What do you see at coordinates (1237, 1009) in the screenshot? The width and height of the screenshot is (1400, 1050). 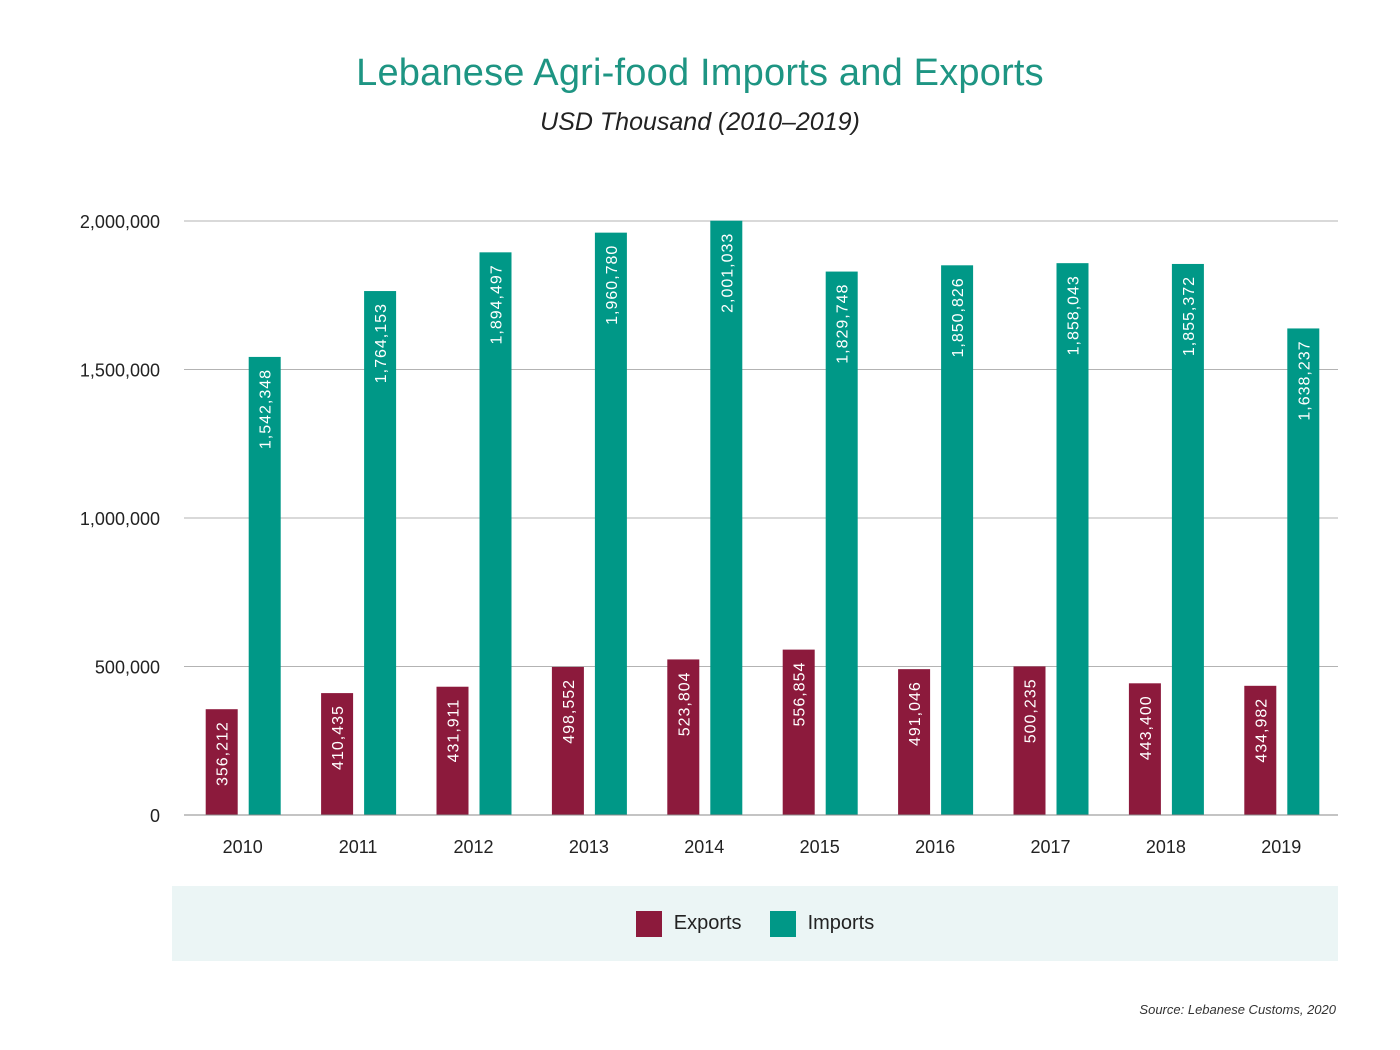 I see `source-note: Source: Lebanese Customs, 2020` at bounding box center [1237, 1009].